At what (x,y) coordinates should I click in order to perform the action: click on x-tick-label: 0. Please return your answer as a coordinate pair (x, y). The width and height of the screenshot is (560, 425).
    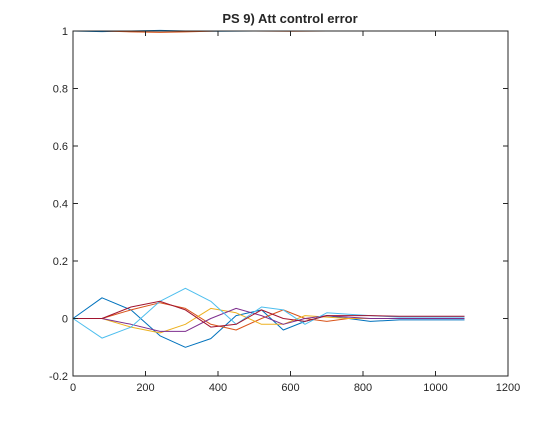
    Looking at the image, I should click on (73, 388).